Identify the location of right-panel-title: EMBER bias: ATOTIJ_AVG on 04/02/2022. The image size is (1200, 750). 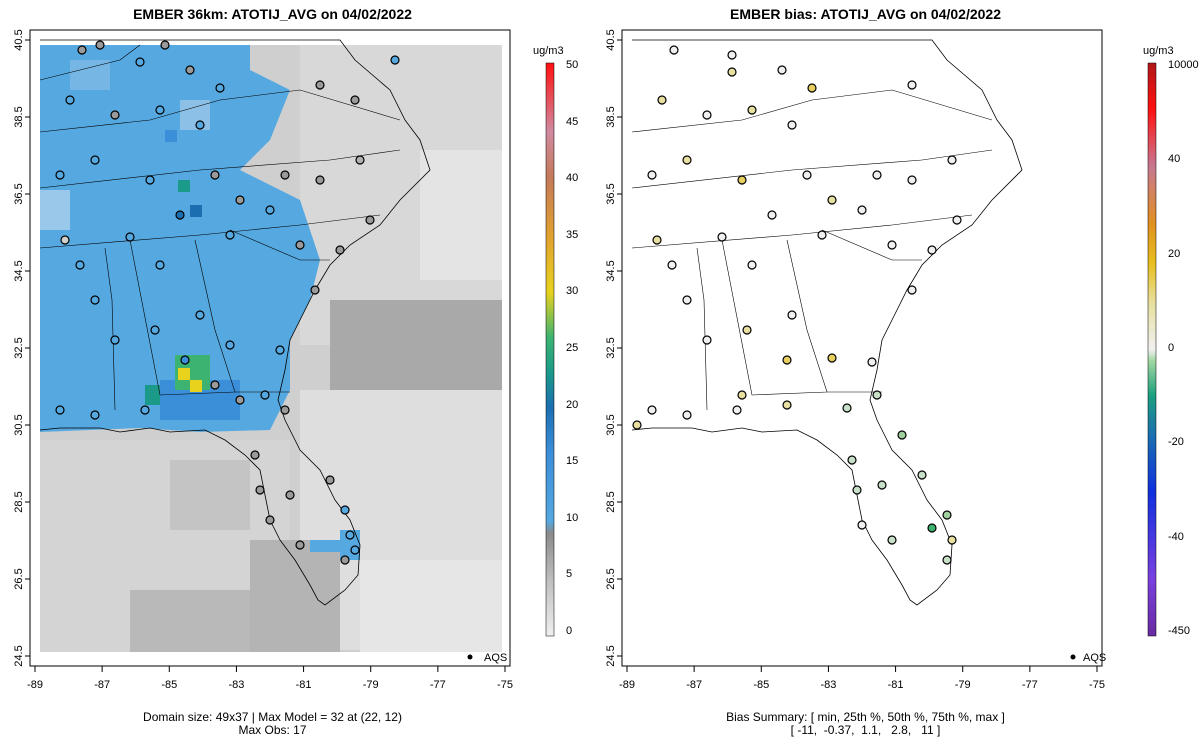
(865, 14).